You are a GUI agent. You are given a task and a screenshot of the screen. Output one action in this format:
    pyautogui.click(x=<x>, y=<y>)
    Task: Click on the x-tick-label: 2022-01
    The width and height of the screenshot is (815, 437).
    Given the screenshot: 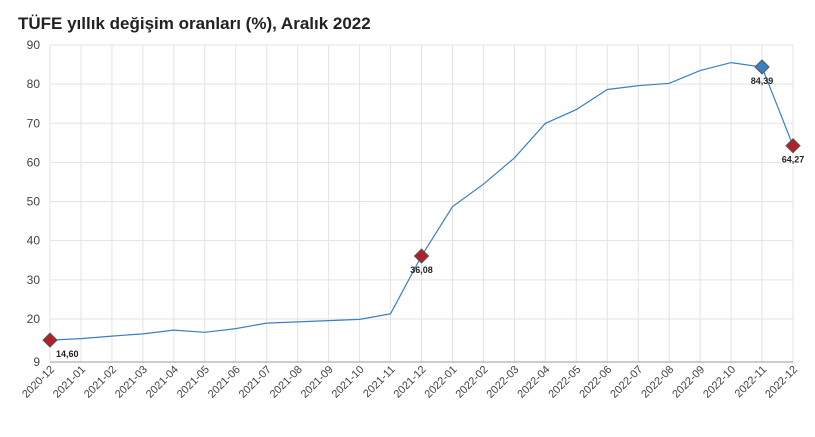 What is the action you would take?
    pyautogui.click(x=441, y=382)
    